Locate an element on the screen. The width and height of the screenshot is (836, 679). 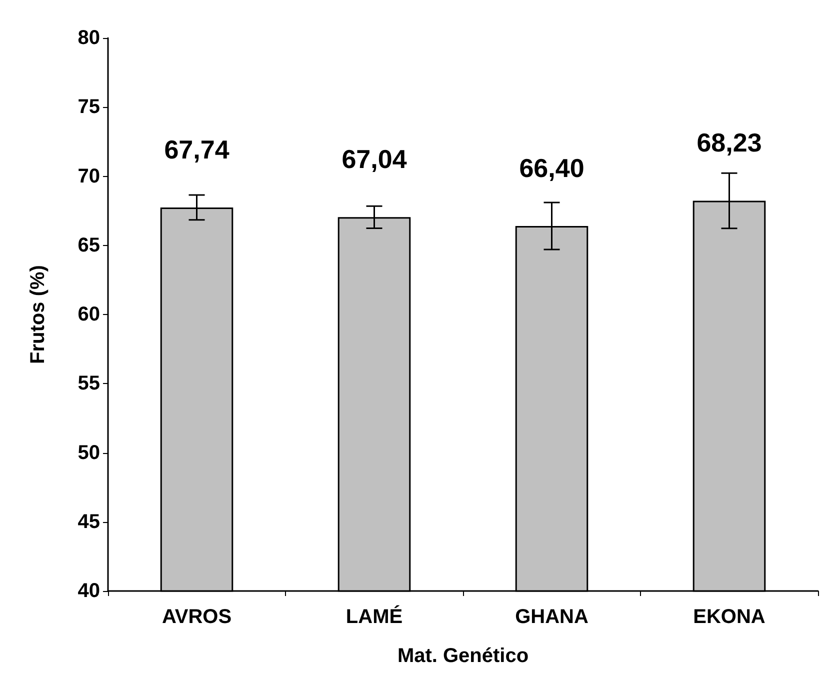
x-tick-label: EKONA is located at coordinates (729, 617).